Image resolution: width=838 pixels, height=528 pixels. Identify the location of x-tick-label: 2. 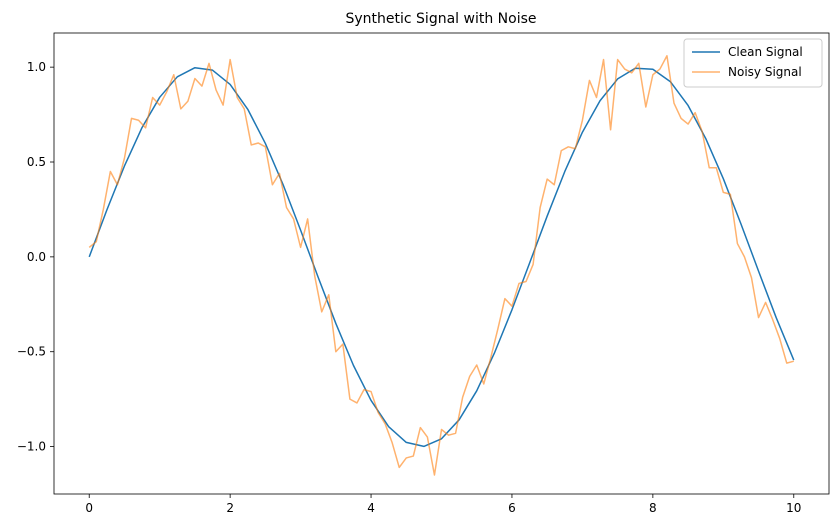
(230, 508).